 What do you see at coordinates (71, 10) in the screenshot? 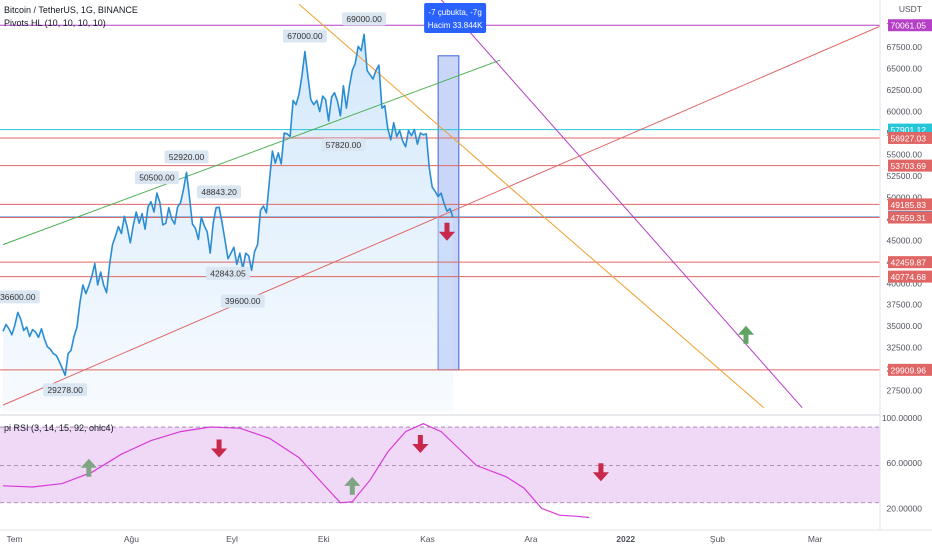
I see `symbol-title: Bitcoin / TetherUS, 1G, BINANCE` at bounding box center [71, 10].